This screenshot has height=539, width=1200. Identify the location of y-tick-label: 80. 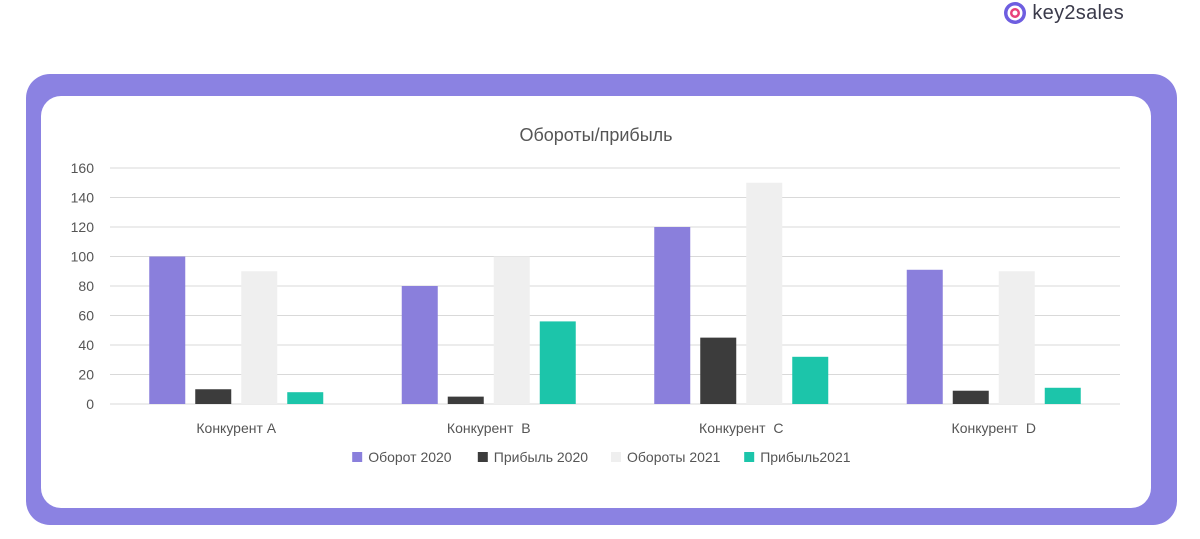
(86, 286).